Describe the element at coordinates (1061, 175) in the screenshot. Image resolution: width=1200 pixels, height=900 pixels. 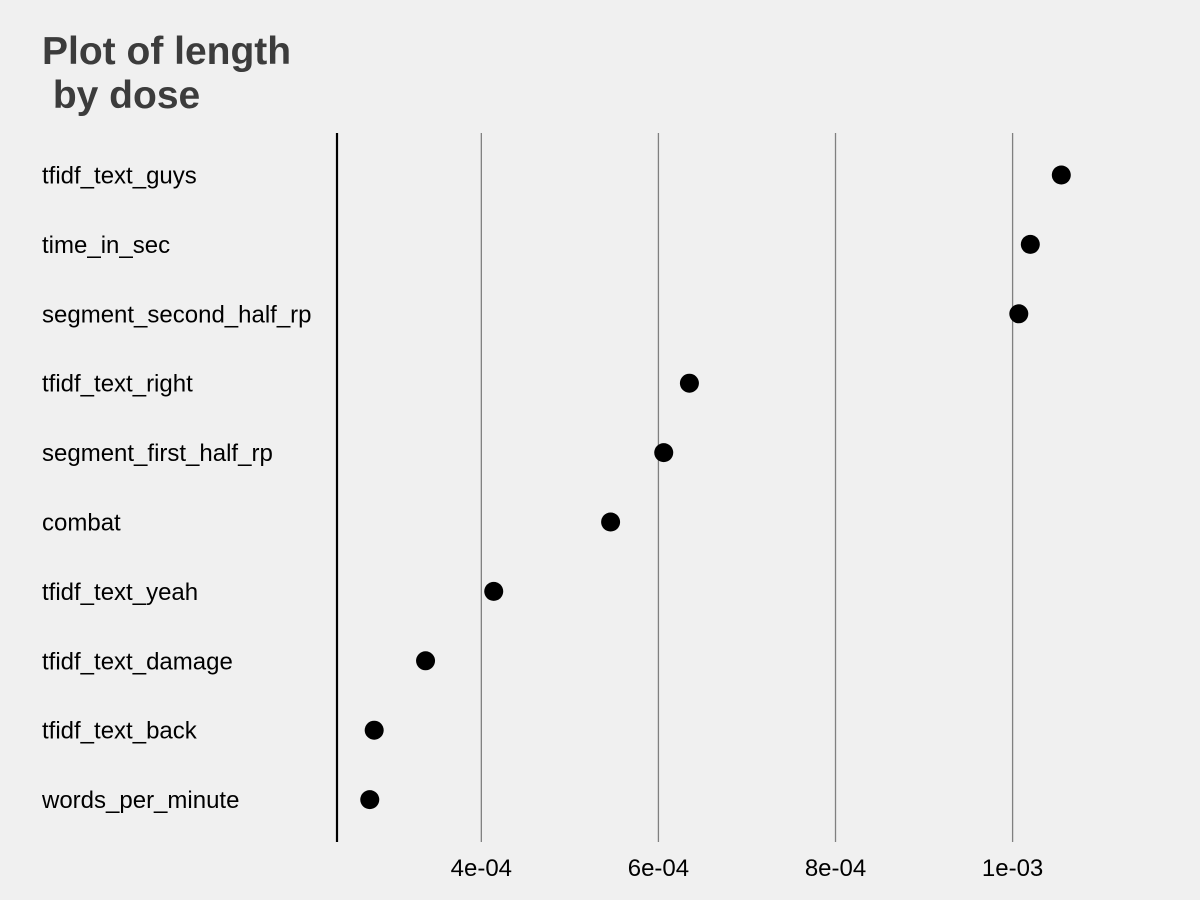
I see `data-point-tfidf-text-guys` at that location.